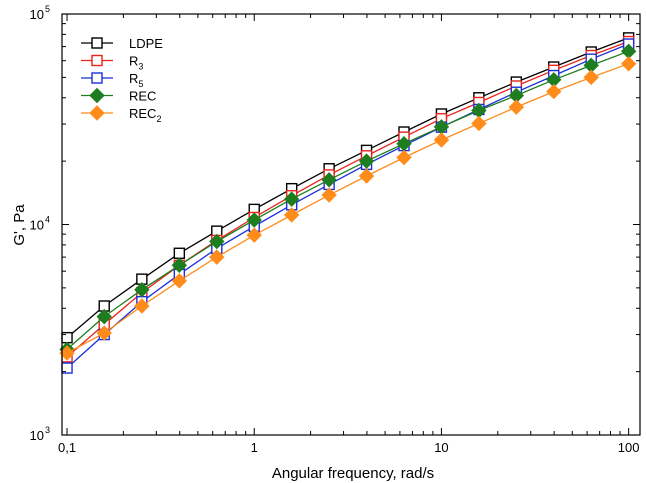 This screenshot has width=646, height=483. Describe the element at coordinates (118, 95) in the screenshot. I see `legend-item: REC` at that location.